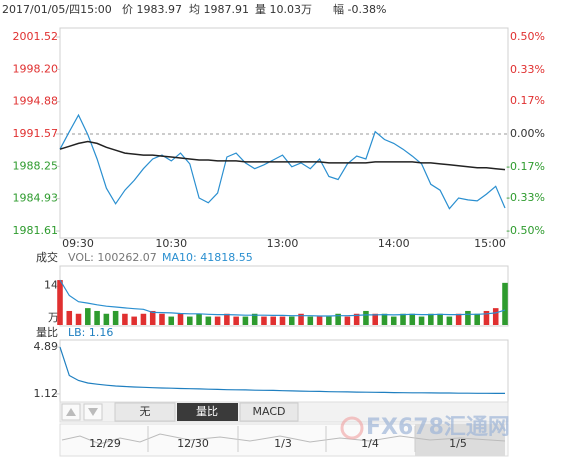  Describe the element at coordinates (112, 257) in the screenshot. I see `volume-legend: VOL: 100262.07` at that location.